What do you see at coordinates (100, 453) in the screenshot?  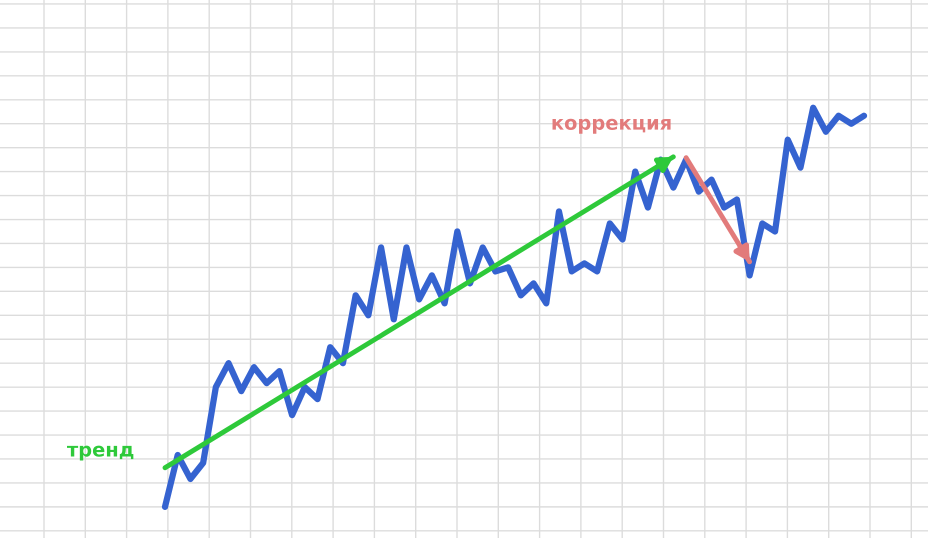 I see `series-label: тренд` at bounding box center [100, 453].